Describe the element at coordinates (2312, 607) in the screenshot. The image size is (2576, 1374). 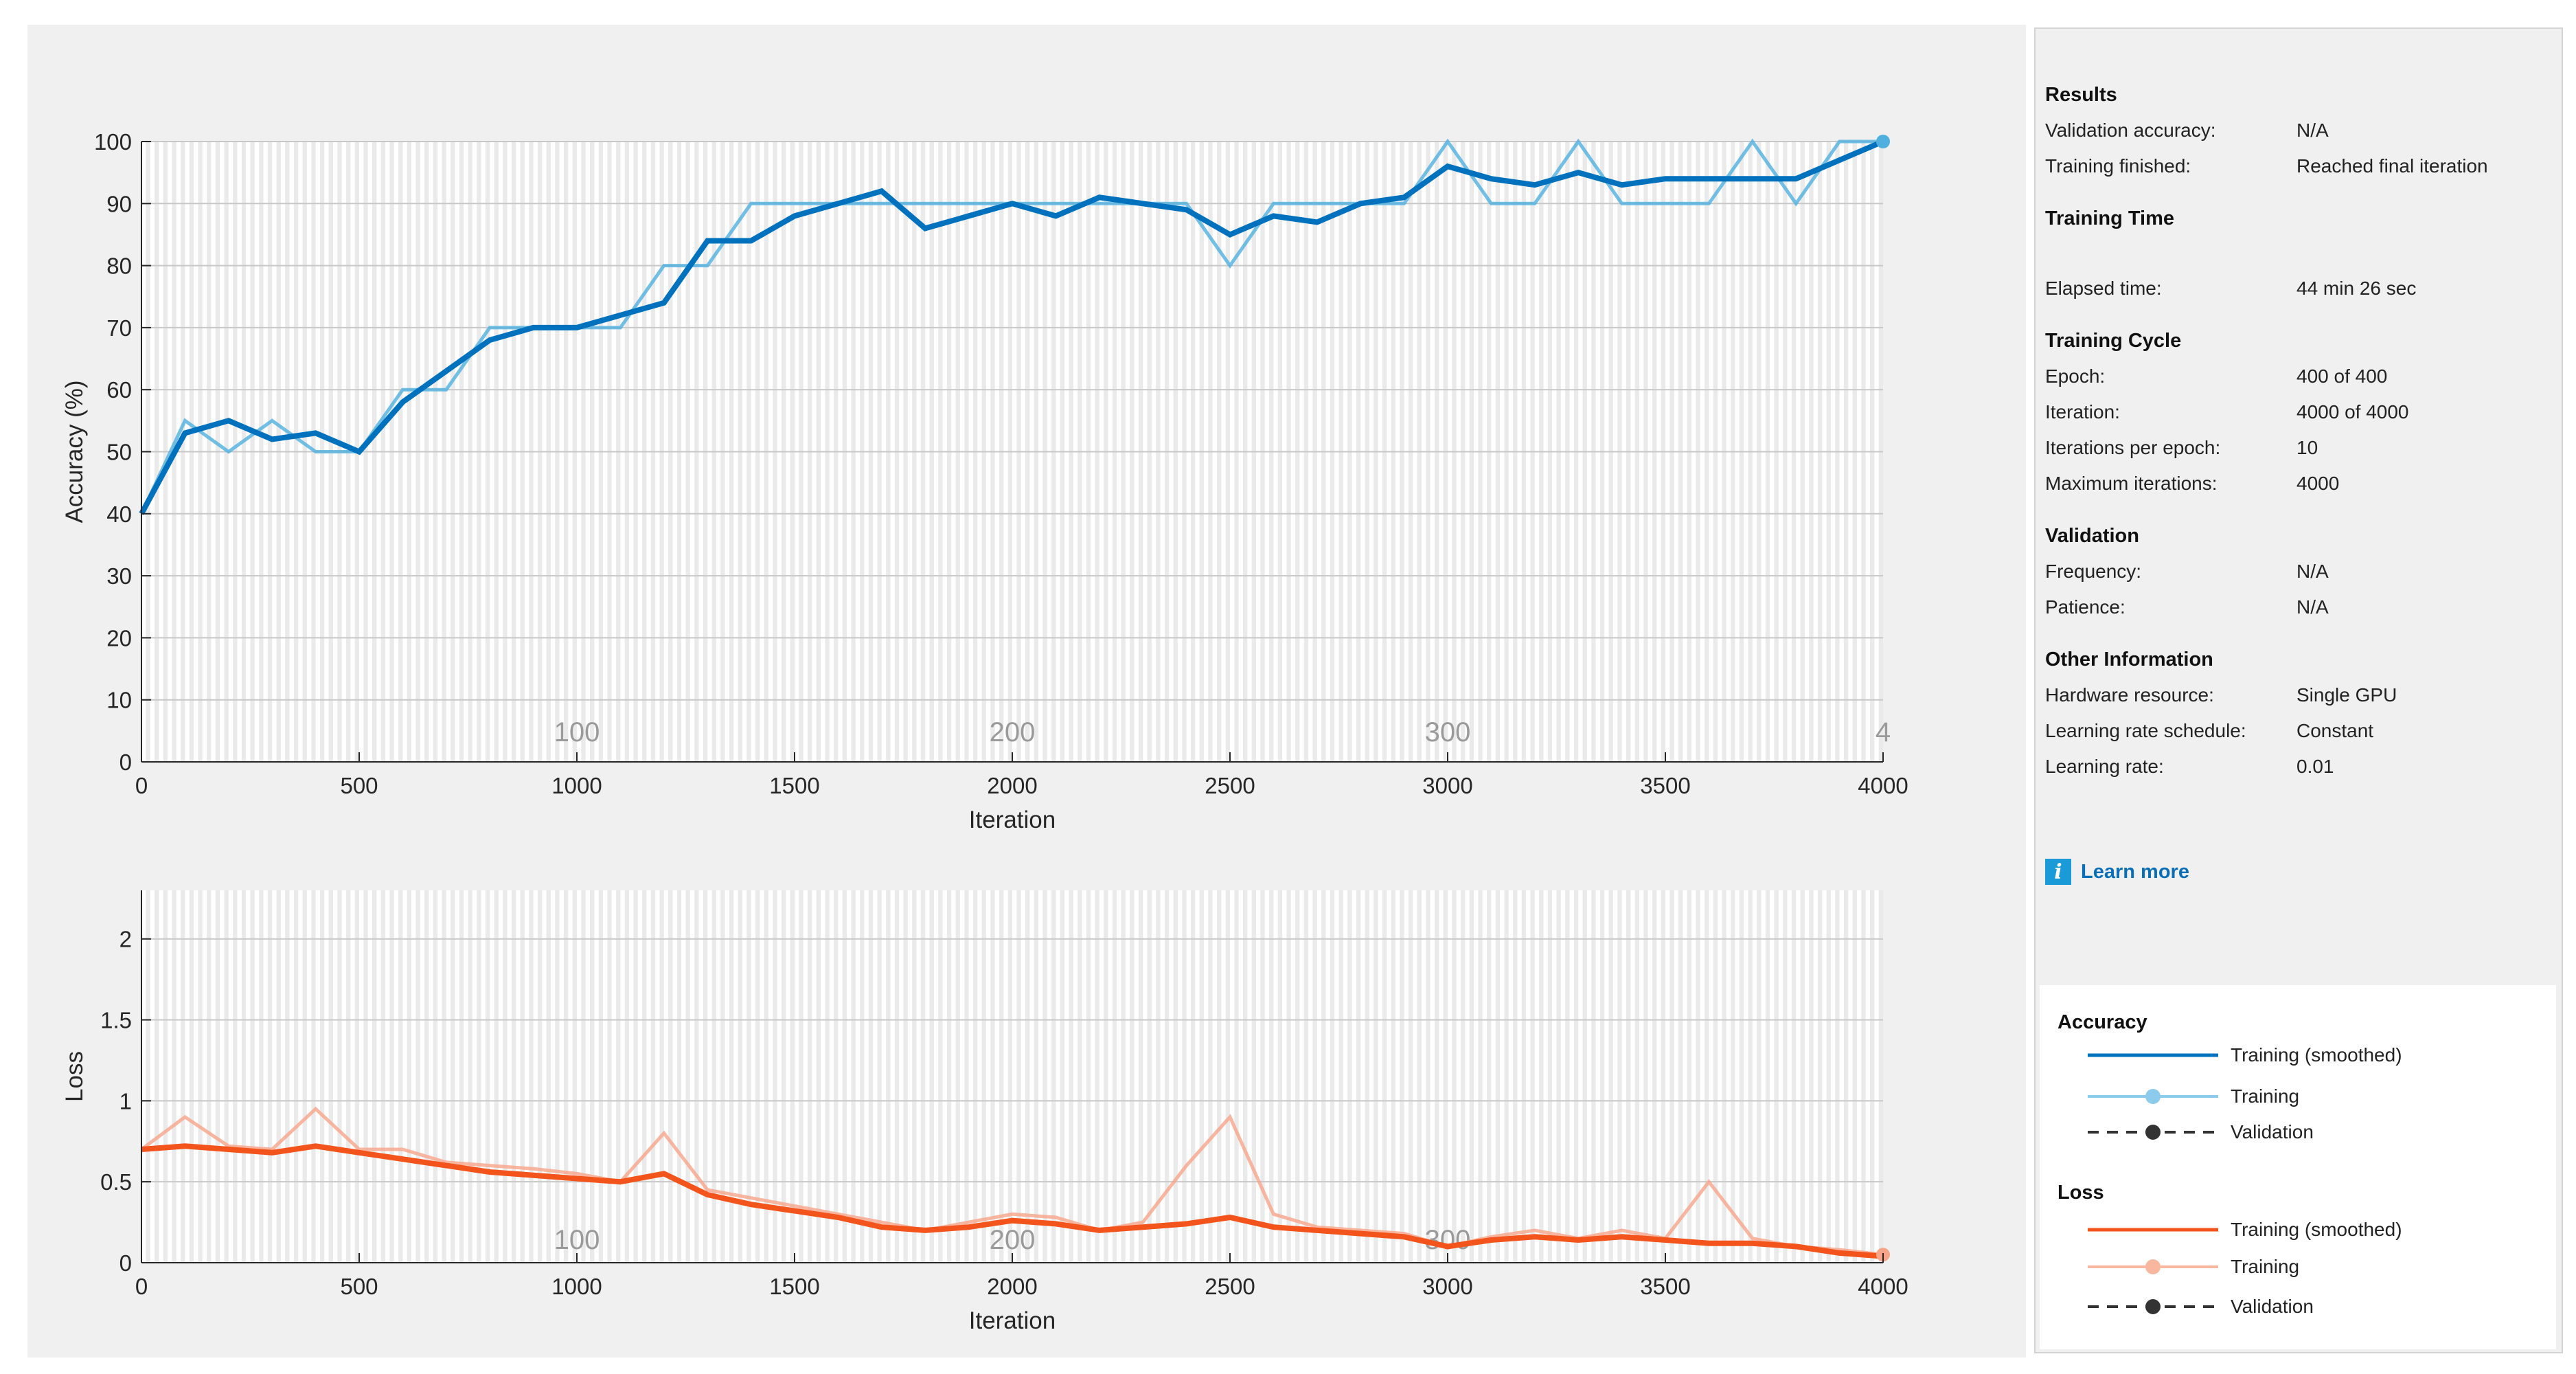
I see `patience-value: N/A` at that location.